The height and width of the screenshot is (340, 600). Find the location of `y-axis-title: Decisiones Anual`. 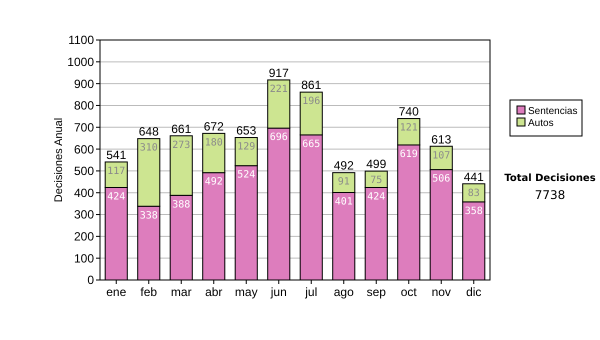

y-axis-title: Decisiones Anual is located at coordinates (59, 160).